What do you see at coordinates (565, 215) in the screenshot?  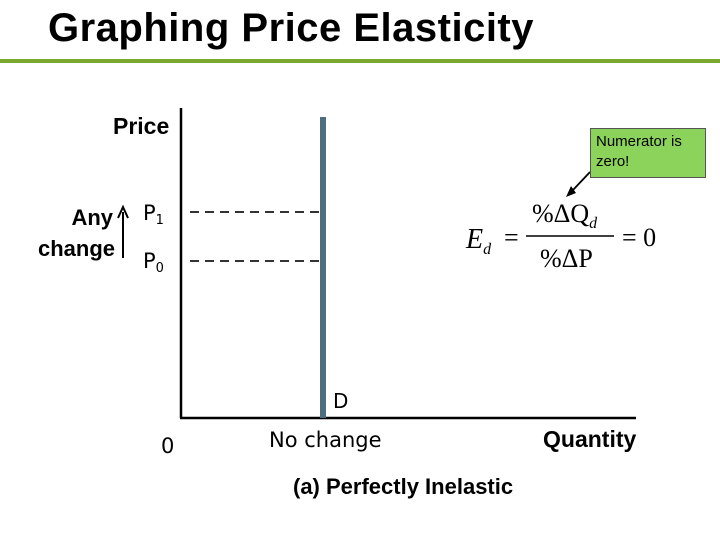 I see `equation-numerator: %ΔQd` at bounding box center [565, 215].